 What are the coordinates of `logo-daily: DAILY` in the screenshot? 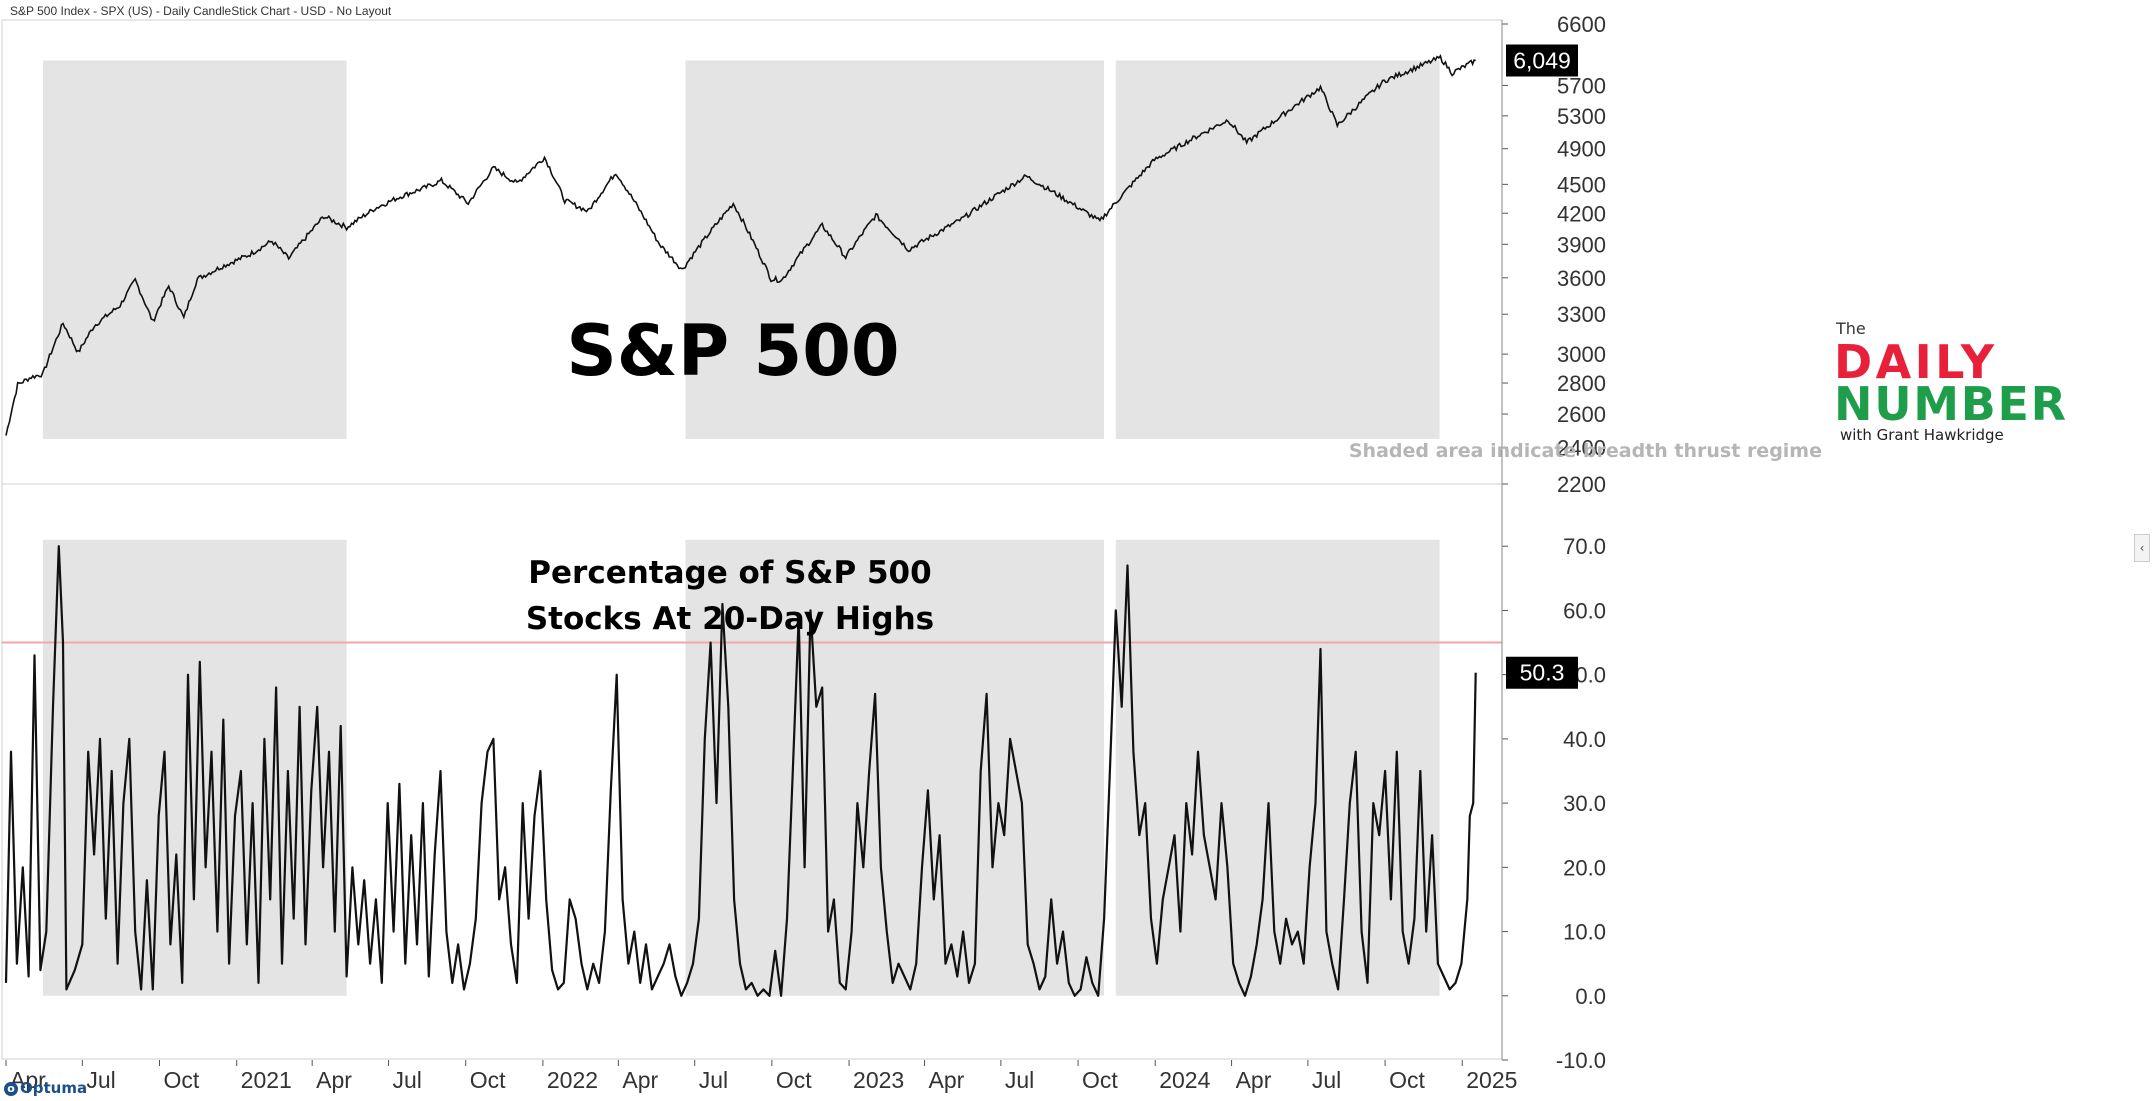 It's located at (1914, 362).